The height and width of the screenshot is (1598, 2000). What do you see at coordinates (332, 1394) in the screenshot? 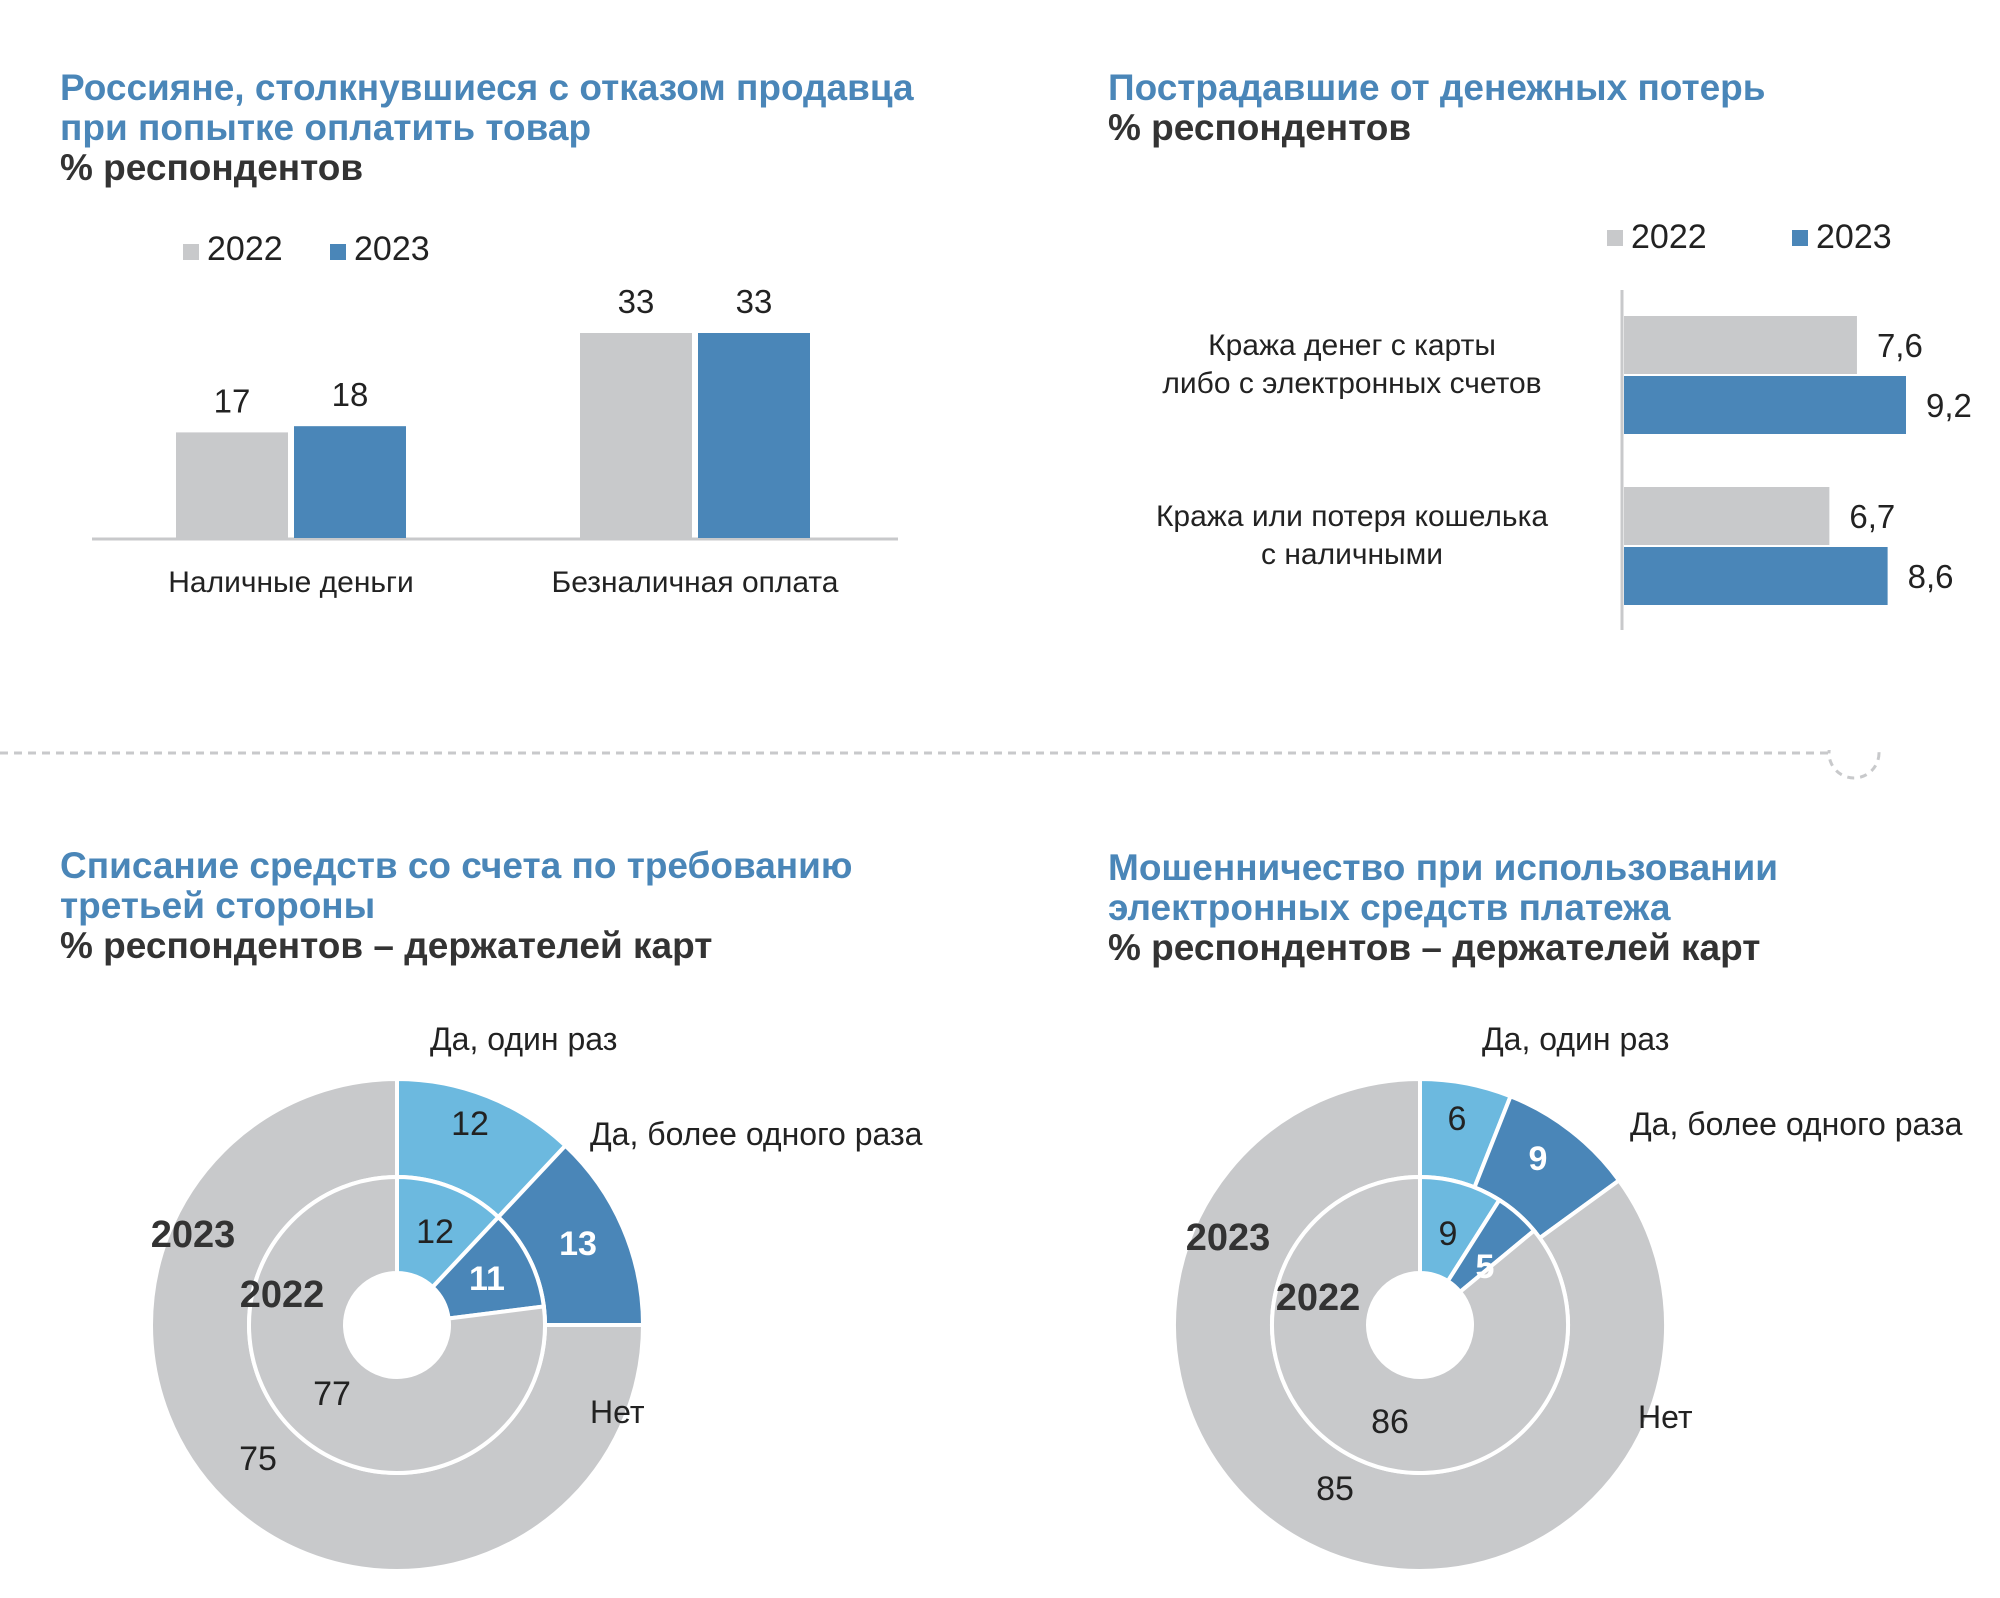
I see `value-label-2022-3: 77` at bounding box center [332, 1394].